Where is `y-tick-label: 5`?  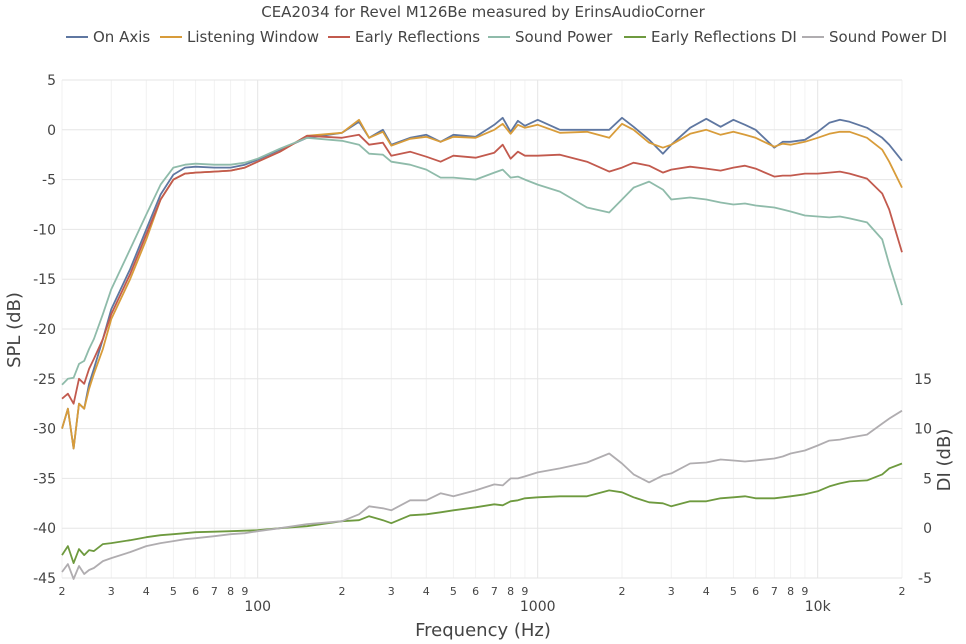 y-tick-label: 5 is located at coordinates (51, 81).